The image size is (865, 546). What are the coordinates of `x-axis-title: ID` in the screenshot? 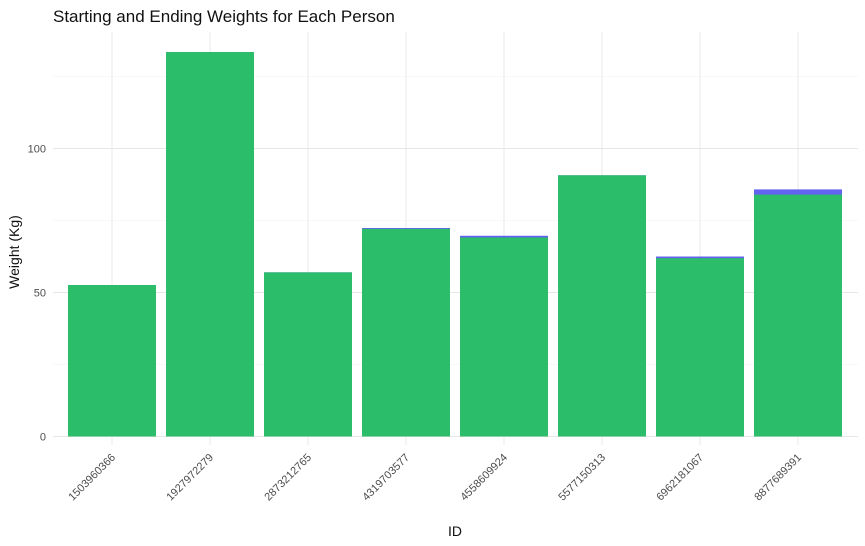 It's located at (455, 531).